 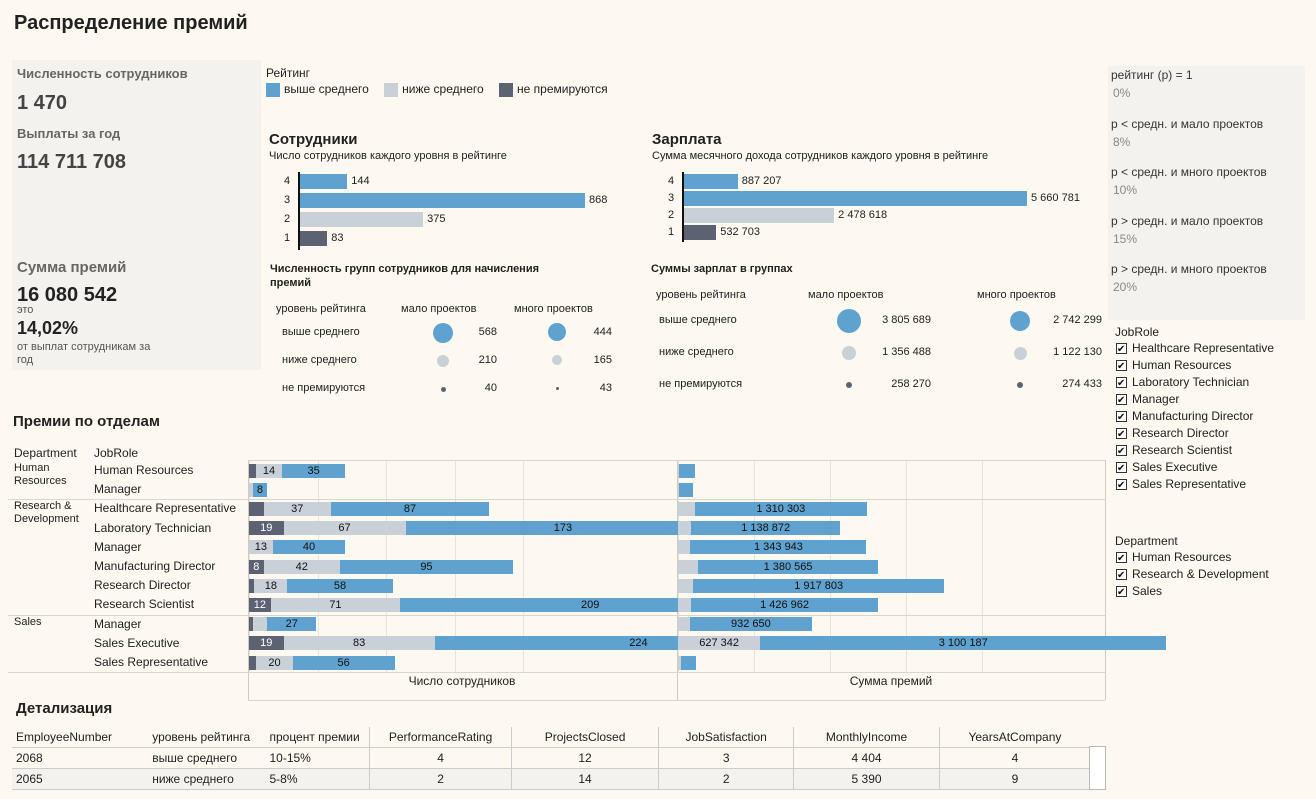 What do you see at coordinates (1213, 417) in the screenshot?
I see `jobrole-option: Manufacturing Director` at bounding box center [1213, 417].